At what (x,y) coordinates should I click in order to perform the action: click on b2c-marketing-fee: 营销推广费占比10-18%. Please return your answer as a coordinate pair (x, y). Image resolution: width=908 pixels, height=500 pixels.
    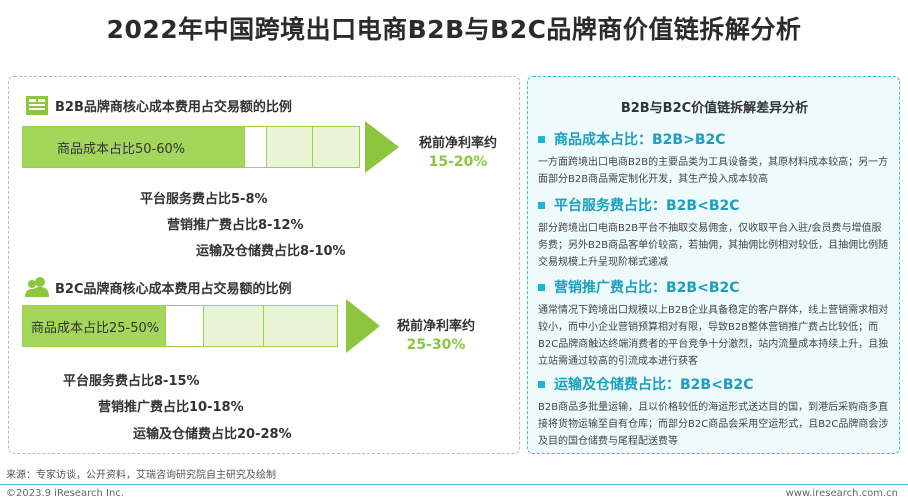
    Looking at the image, I should click on (171, 407).